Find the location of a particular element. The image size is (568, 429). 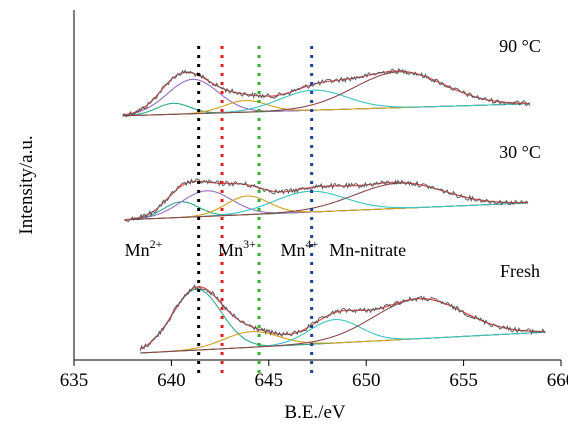

series-label: 90 °C is located at coordinates (520, 46).